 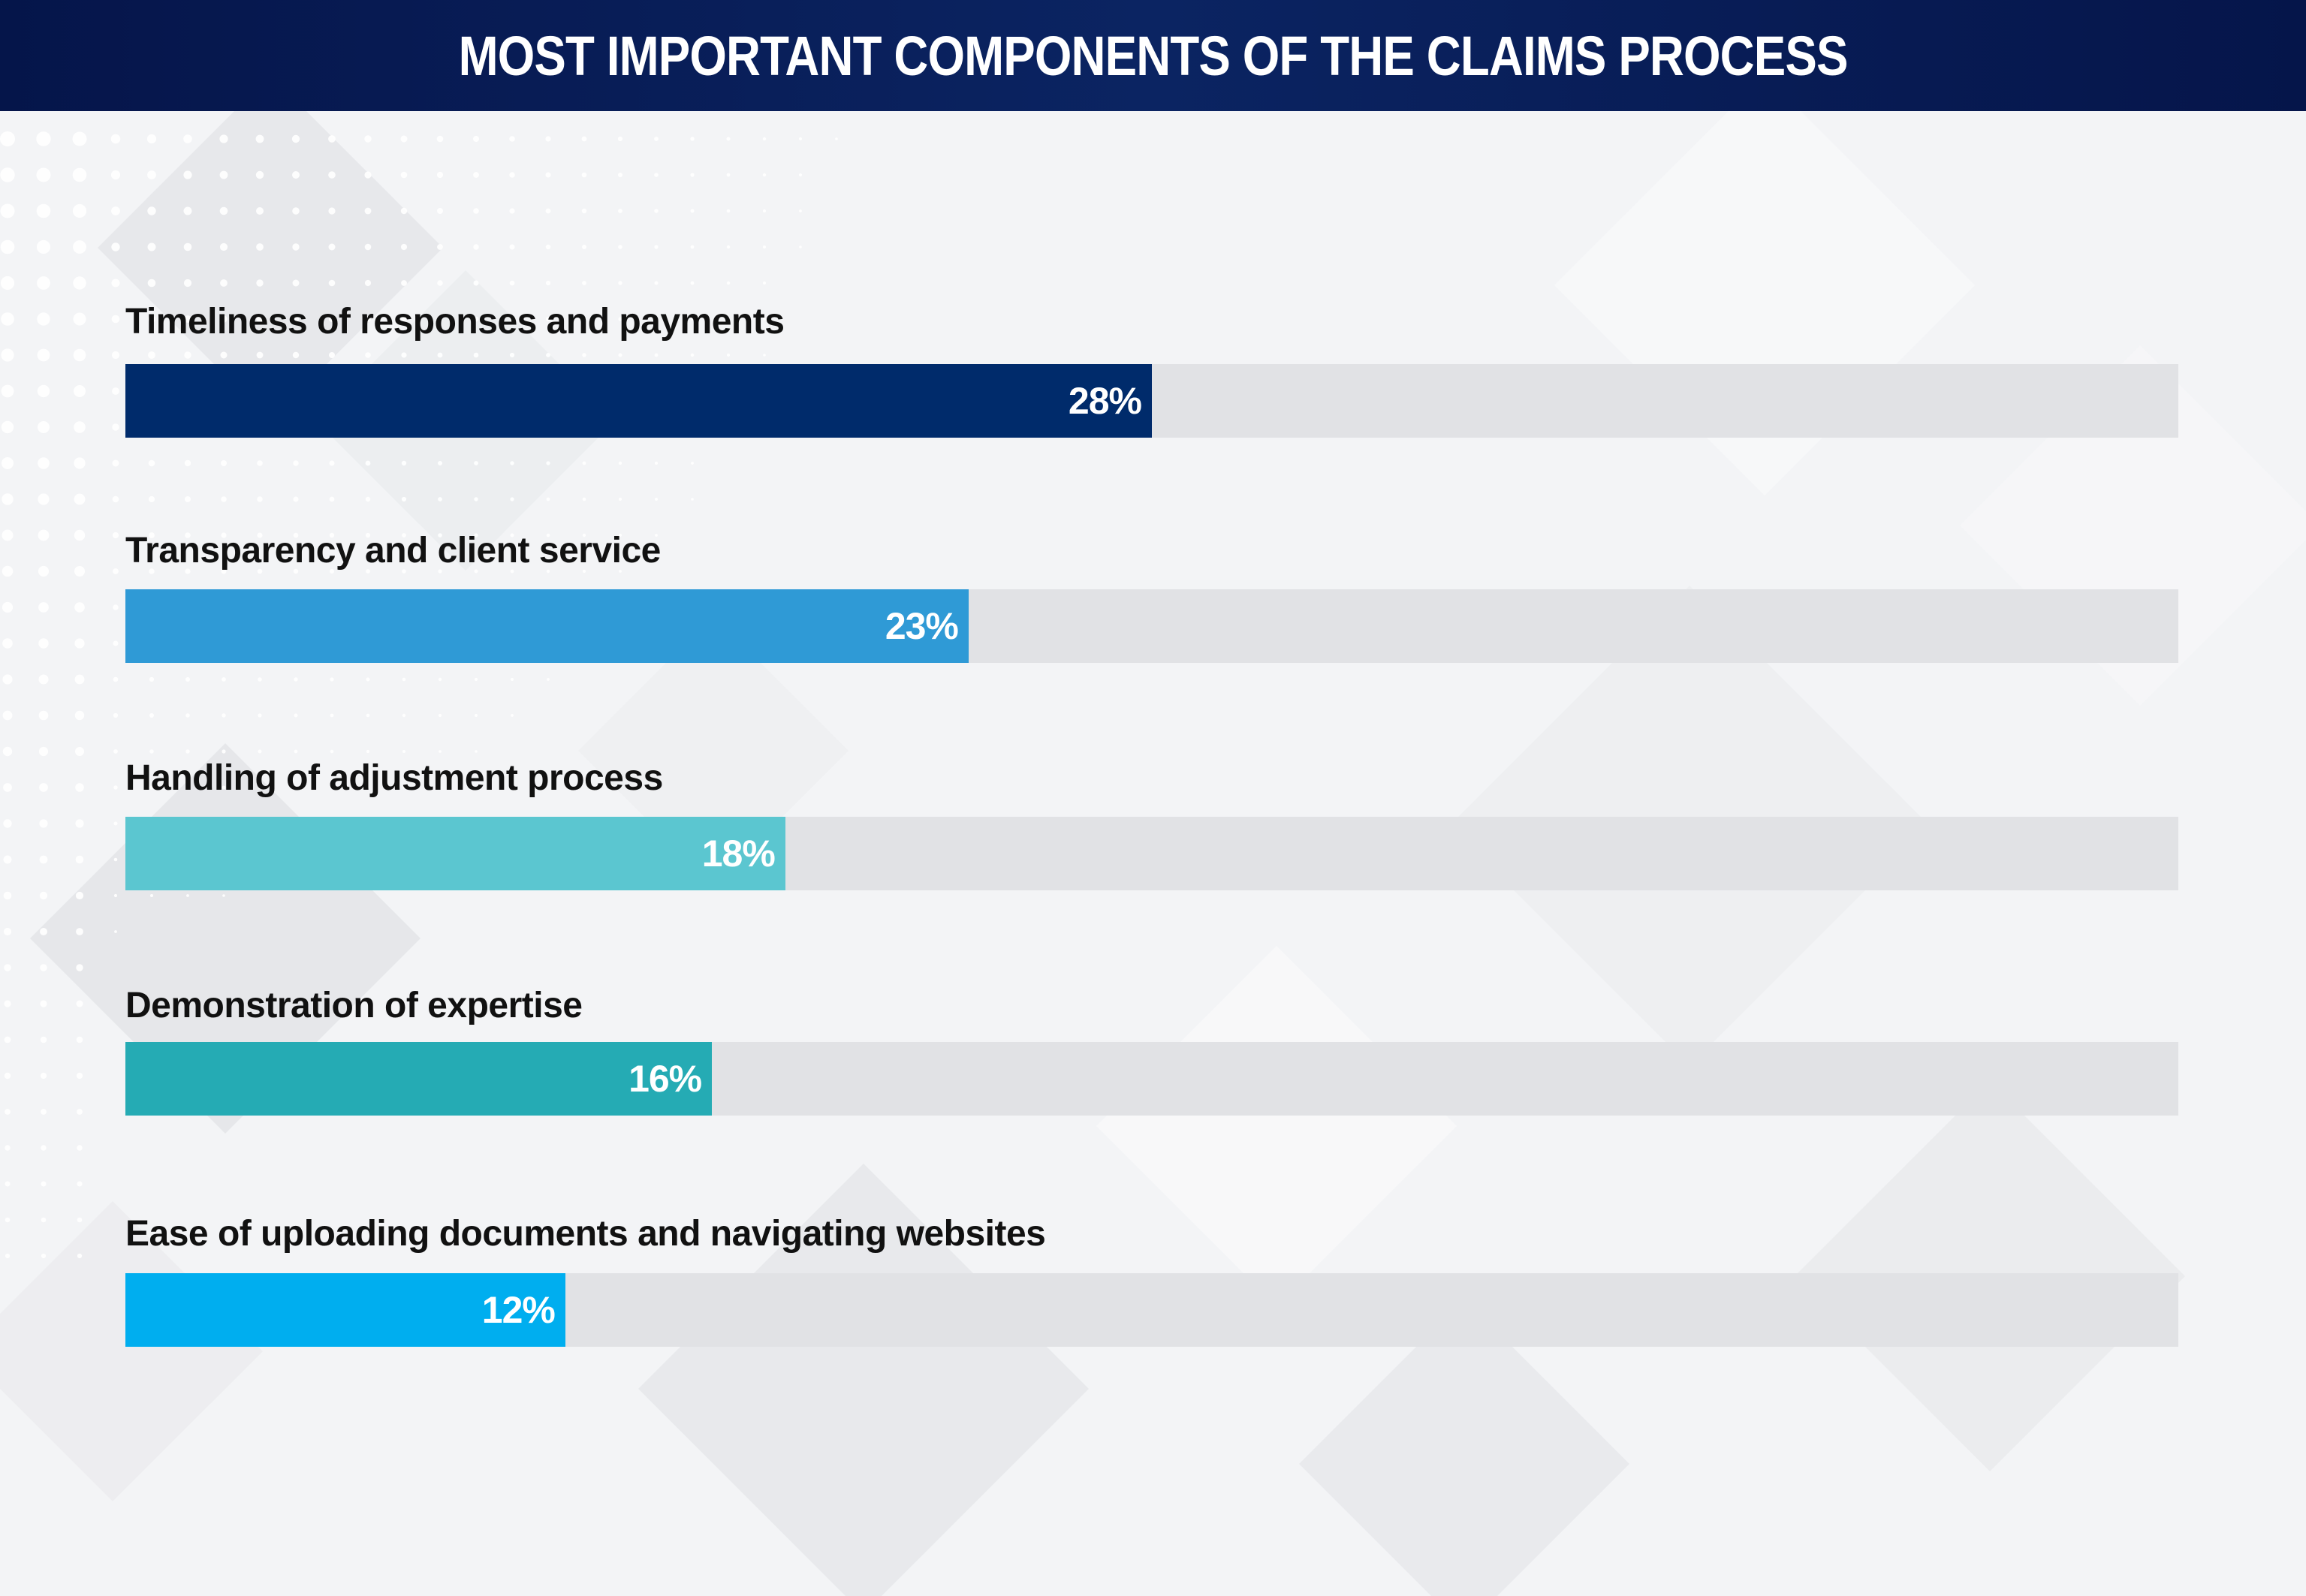 What do you see at coordinates (1151, 853) in the screenshot?
I see `bar-track: 18%` at bounding box center [1151, 853].